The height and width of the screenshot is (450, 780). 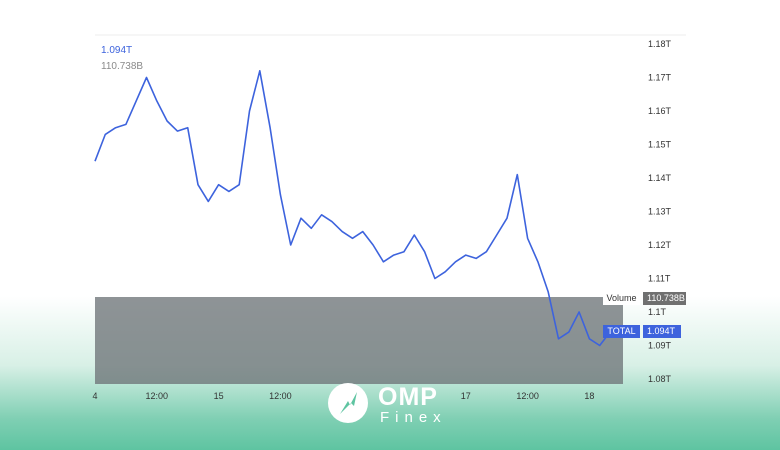 I want to click on legend-total-value: 1.094T, so click(x=117, y=50).